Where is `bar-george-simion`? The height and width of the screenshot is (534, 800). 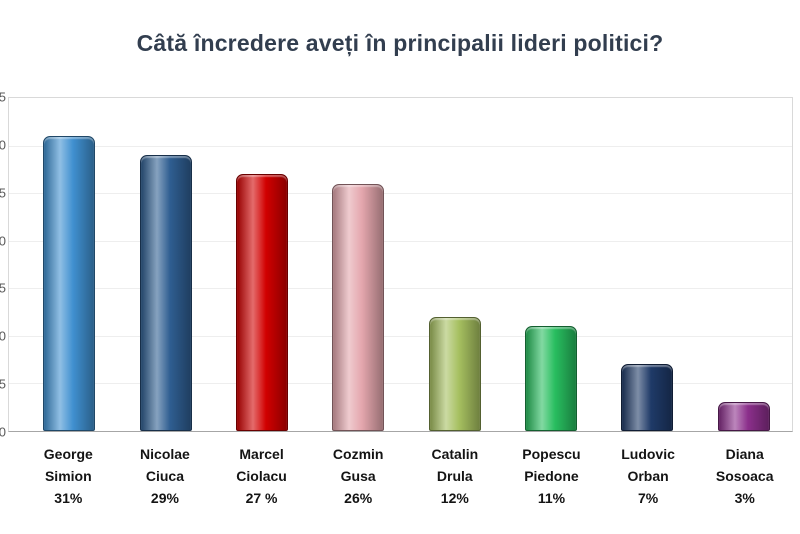
bar-george-simion is located at coordinates (69, 283).